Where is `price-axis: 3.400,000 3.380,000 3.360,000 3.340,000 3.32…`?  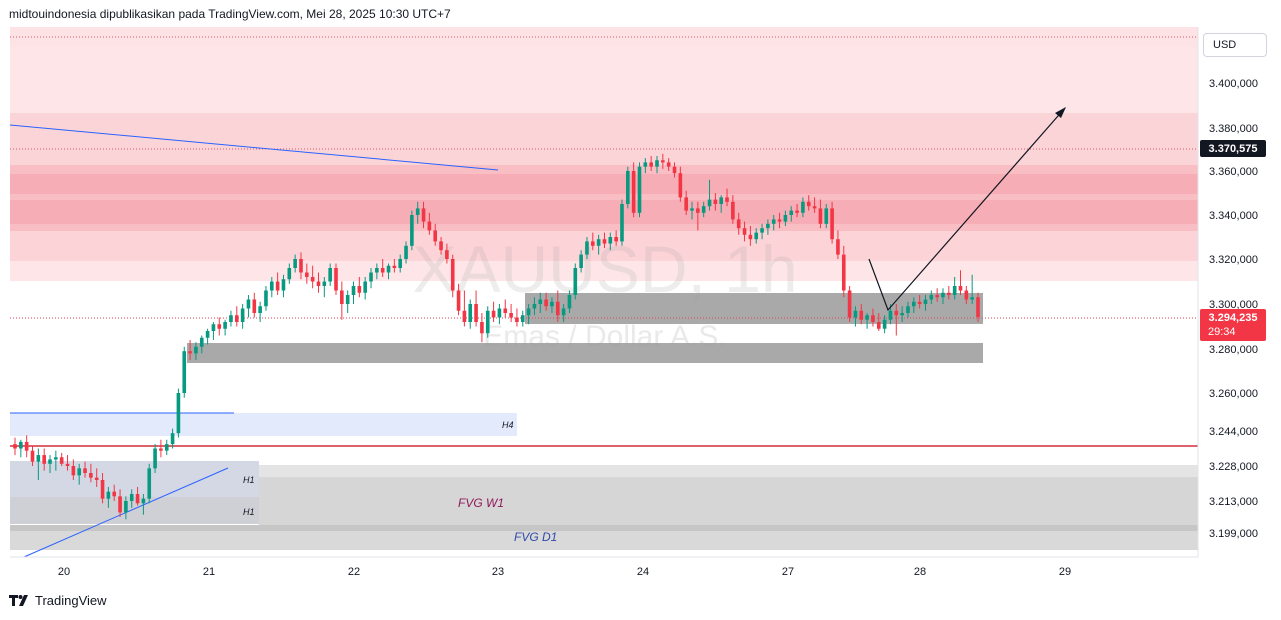
price-axis: 3.400,000 3.380,000 3.360,000 3.340,000 3.32… is located at coordinates (1233, 309).